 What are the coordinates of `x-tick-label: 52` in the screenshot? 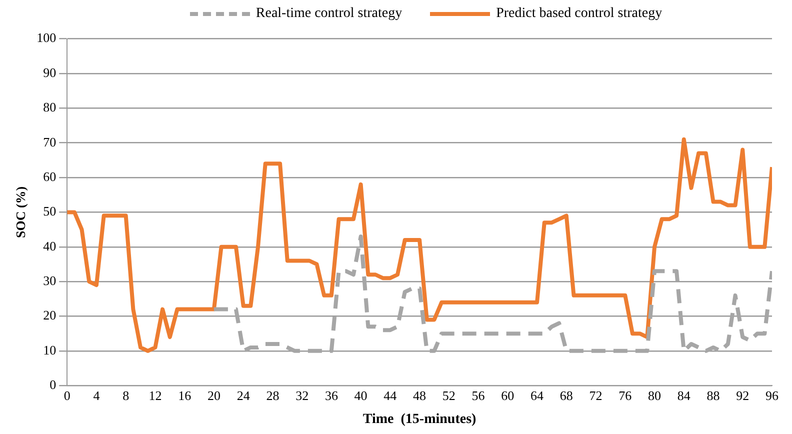 It's located at (449, 395).